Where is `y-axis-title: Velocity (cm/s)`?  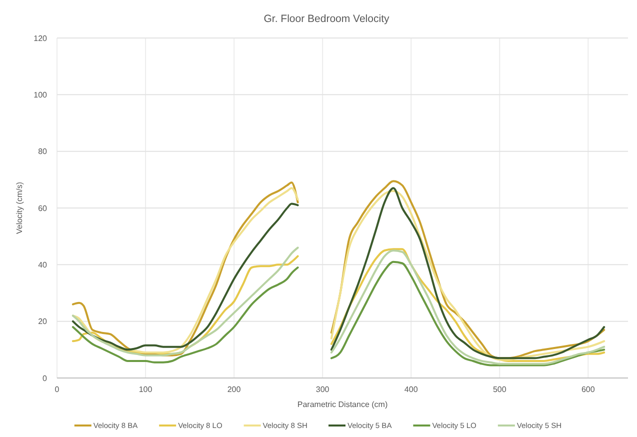
y-axis-title: Velocity (cm/s) is located at coordinates (19, 208).